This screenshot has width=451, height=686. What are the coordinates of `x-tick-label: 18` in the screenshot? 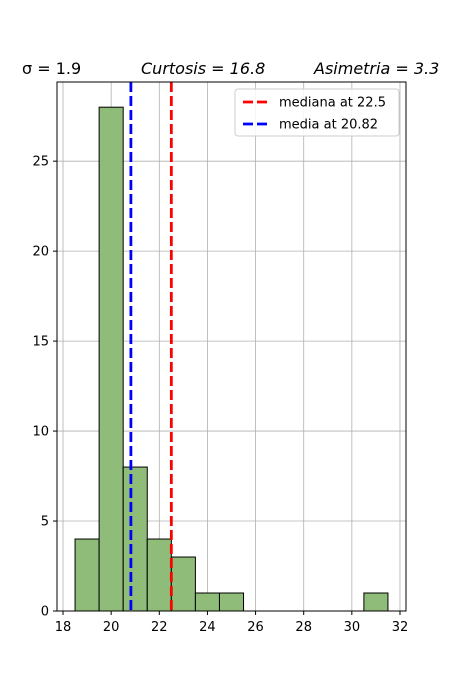 It's located at (63, 627).